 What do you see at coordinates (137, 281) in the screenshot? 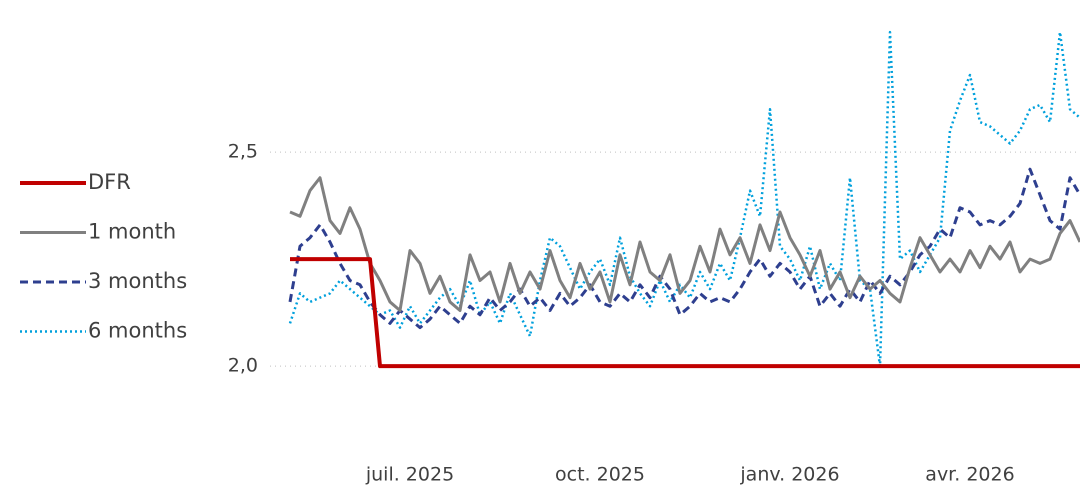
I see `legend-label: 3 months` at bounding box center [137, 281].